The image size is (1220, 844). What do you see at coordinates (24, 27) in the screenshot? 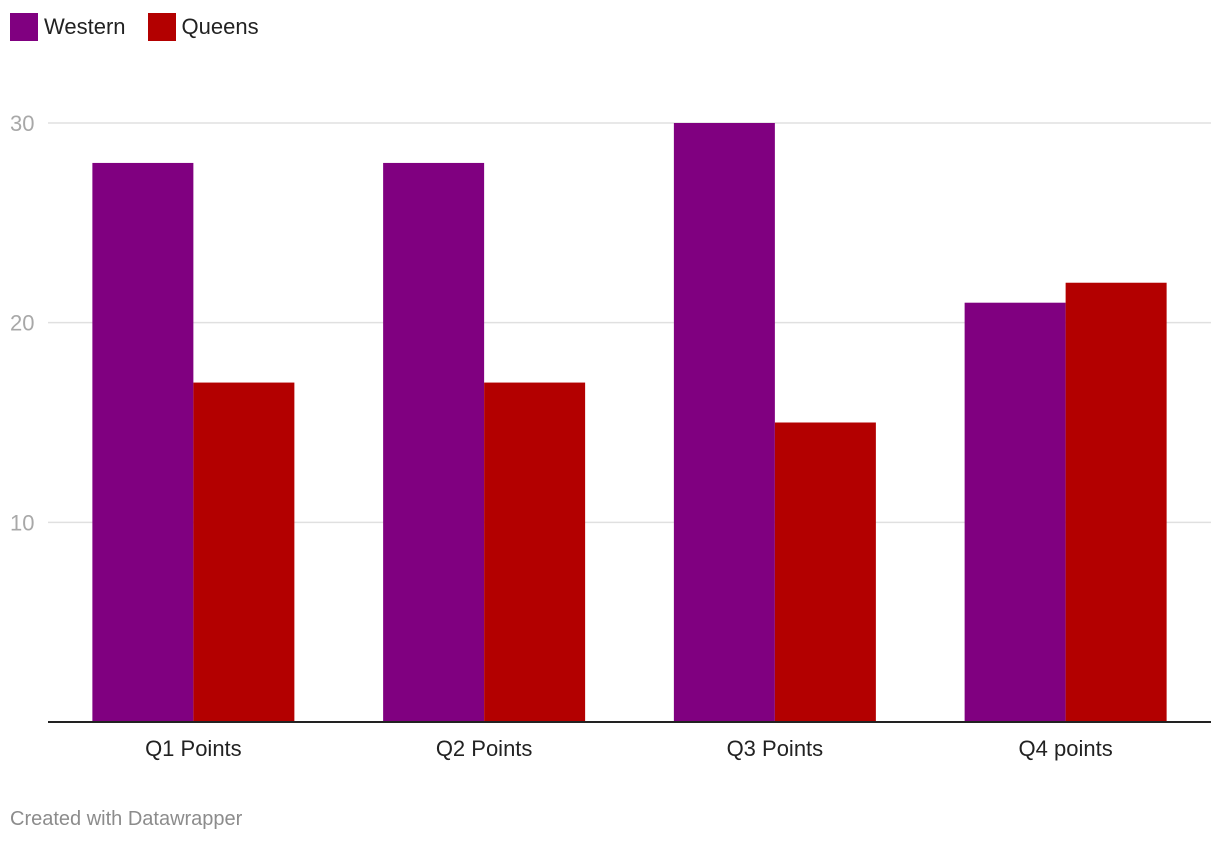
I see `legend-swatch-western` at bounding box center [24, 27].